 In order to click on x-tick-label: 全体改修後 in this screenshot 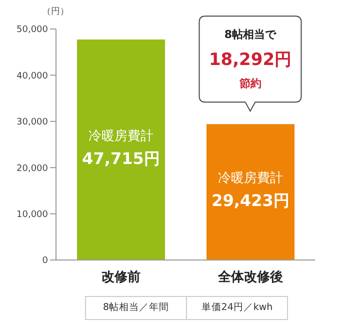, I will do `click(249, 277)`.